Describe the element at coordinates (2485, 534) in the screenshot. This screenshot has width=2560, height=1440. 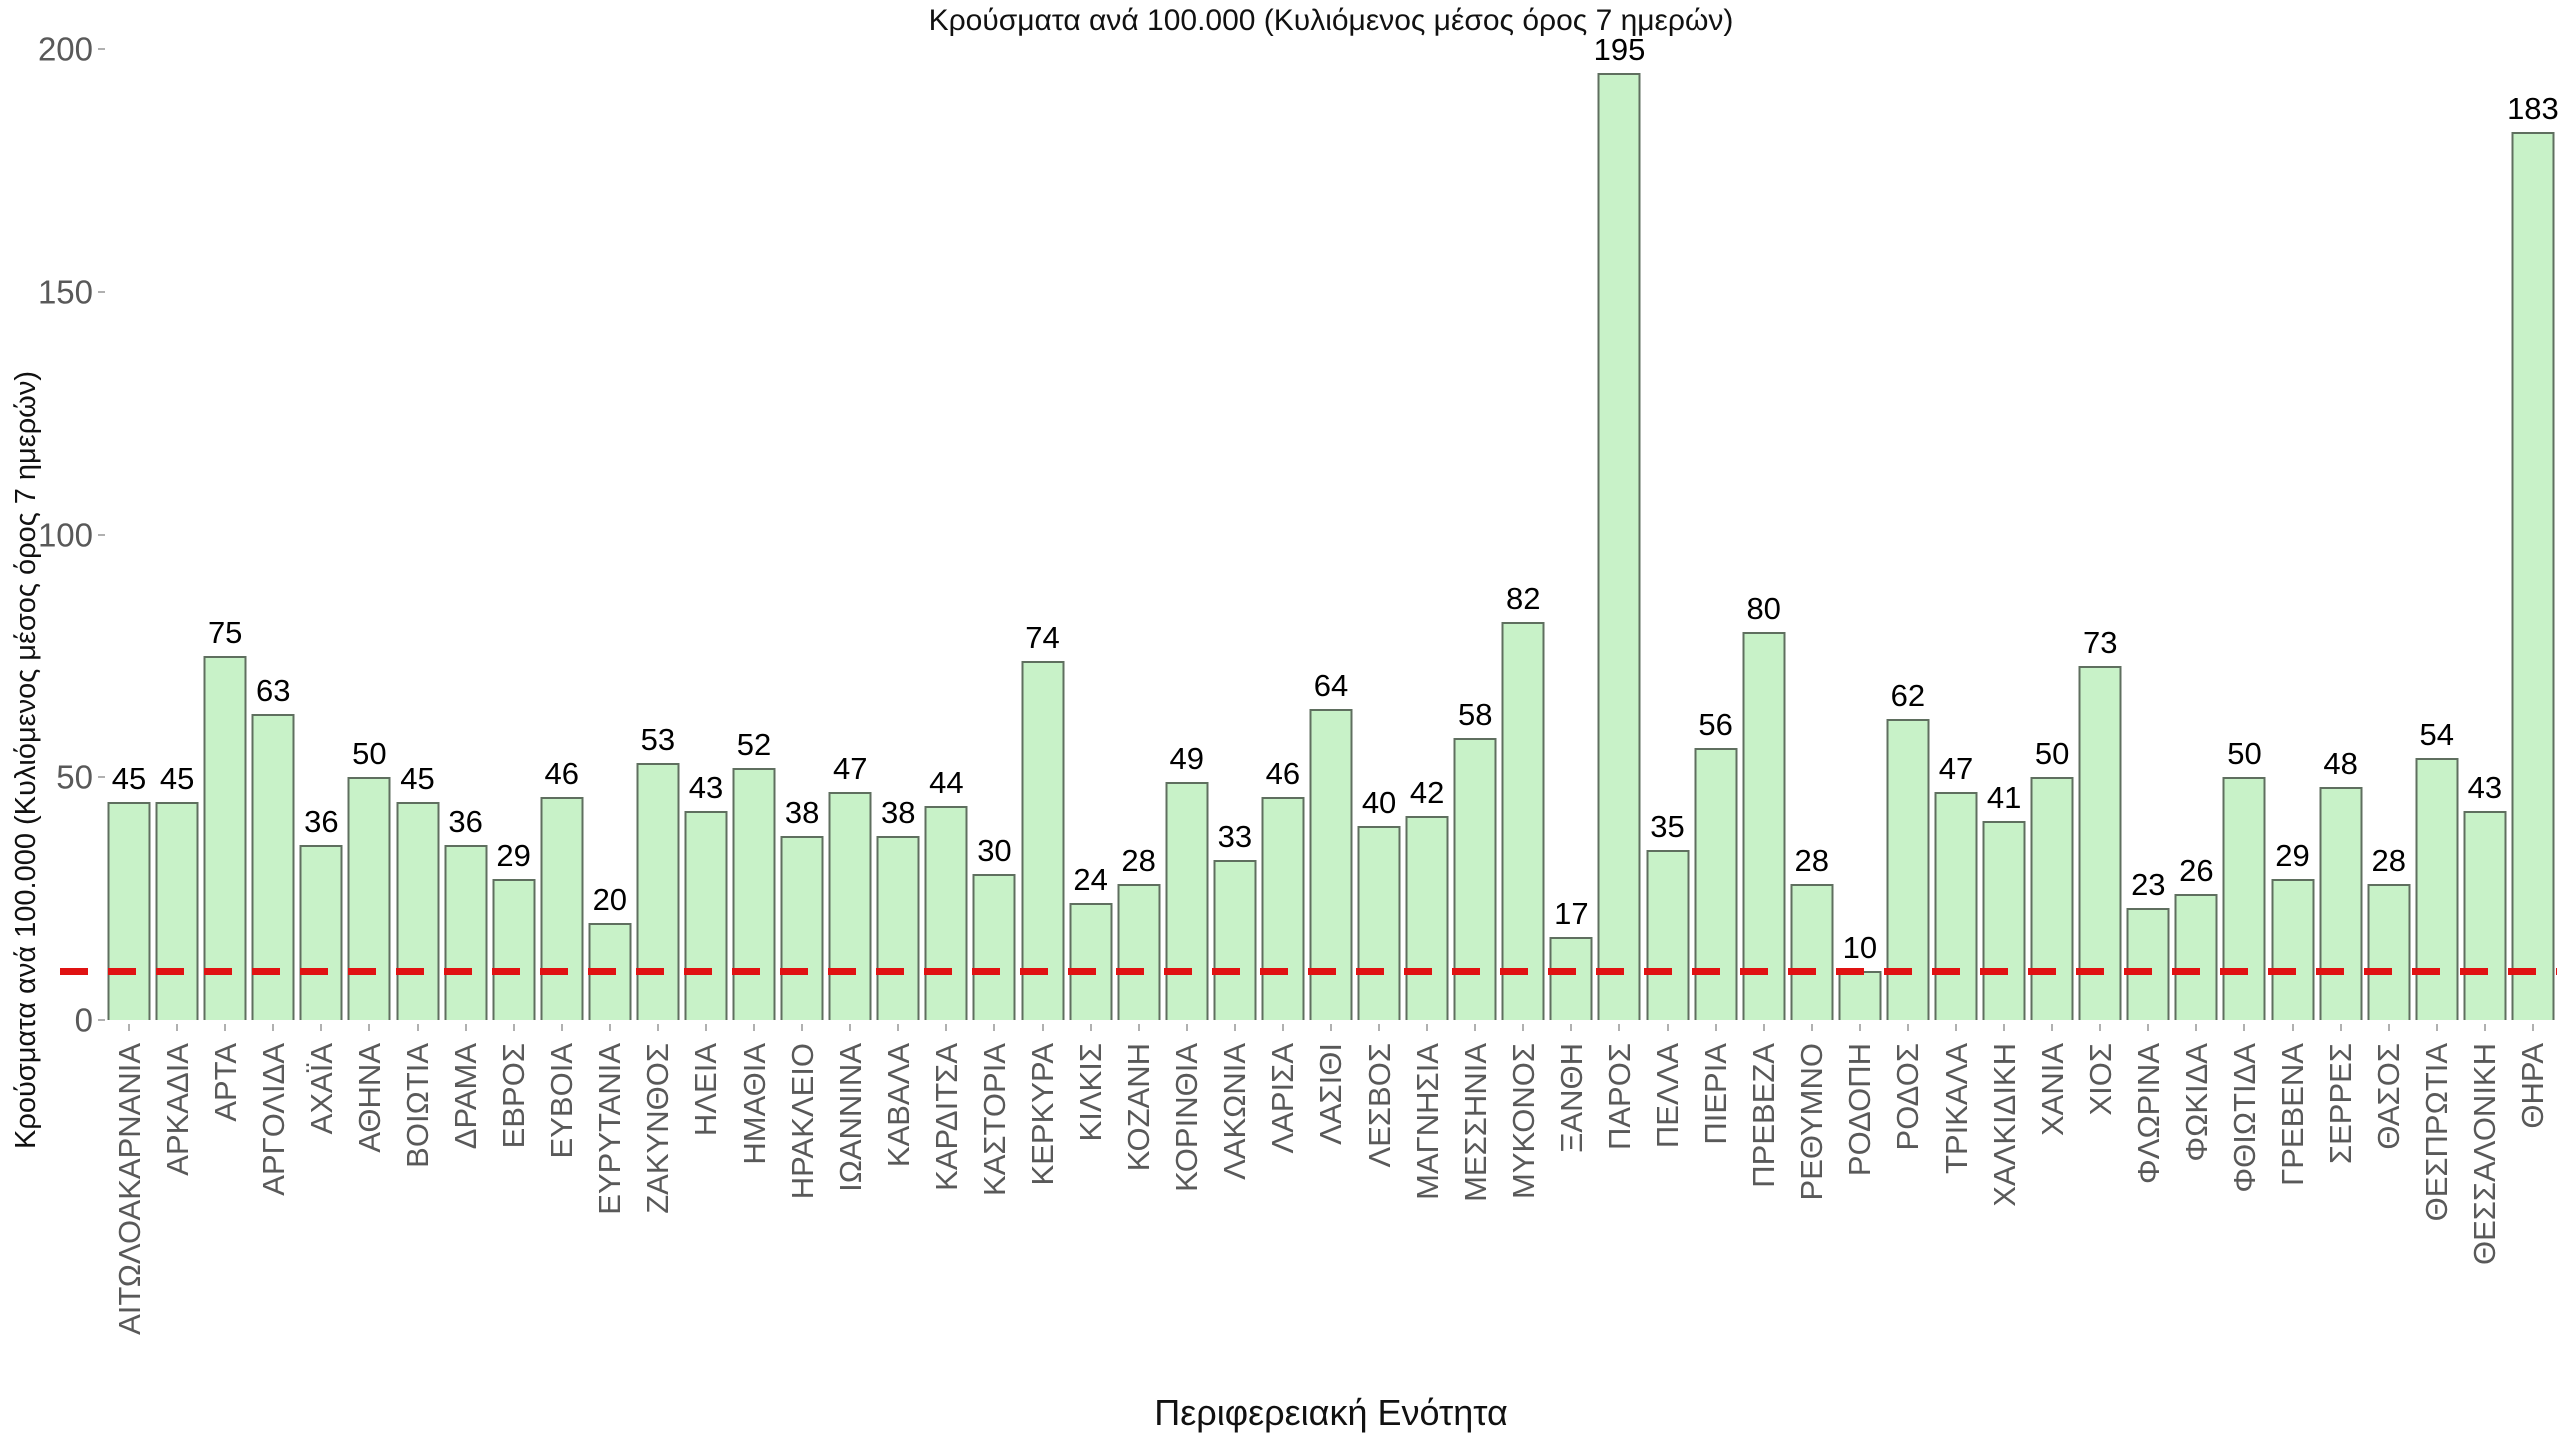
I see `bar-slot: 43` at that location.